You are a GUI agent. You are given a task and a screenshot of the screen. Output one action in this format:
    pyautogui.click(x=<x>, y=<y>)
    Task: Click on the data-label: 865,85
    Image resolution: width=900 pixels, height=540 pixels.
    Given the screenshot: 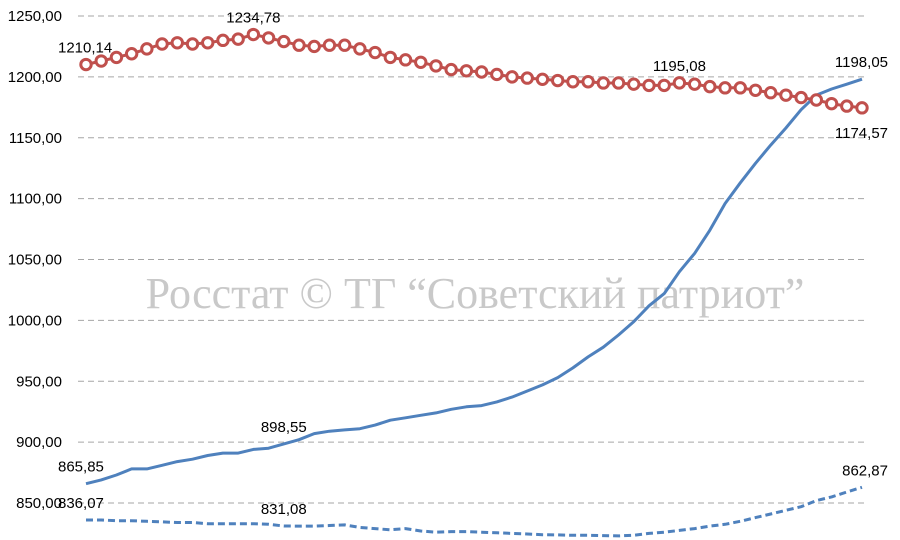 What is the action you would take?
    pyautogui.click(x=81, y=467)
    